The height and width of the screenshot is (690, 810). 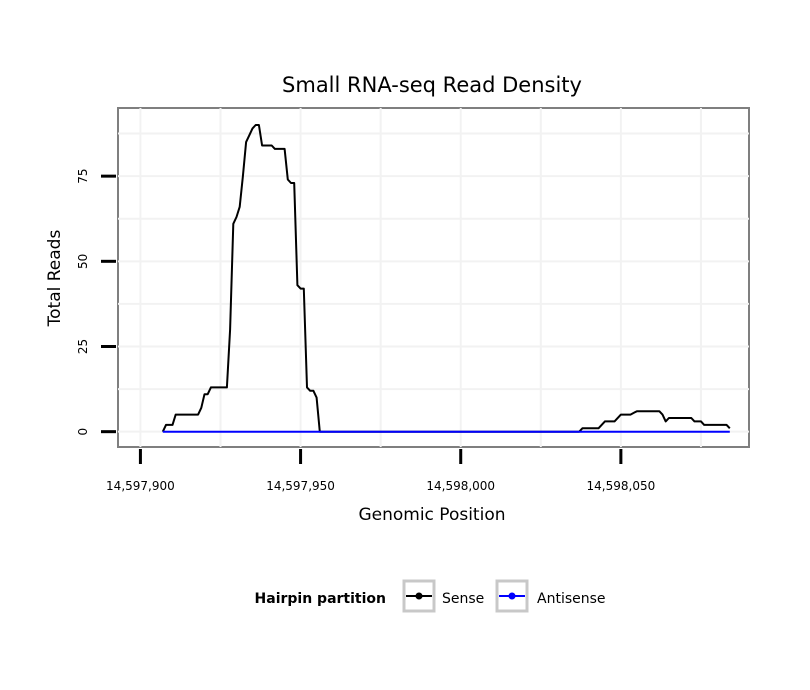 I want to click on legend-item-antisense: Antisense, so click(x=550, y=596).